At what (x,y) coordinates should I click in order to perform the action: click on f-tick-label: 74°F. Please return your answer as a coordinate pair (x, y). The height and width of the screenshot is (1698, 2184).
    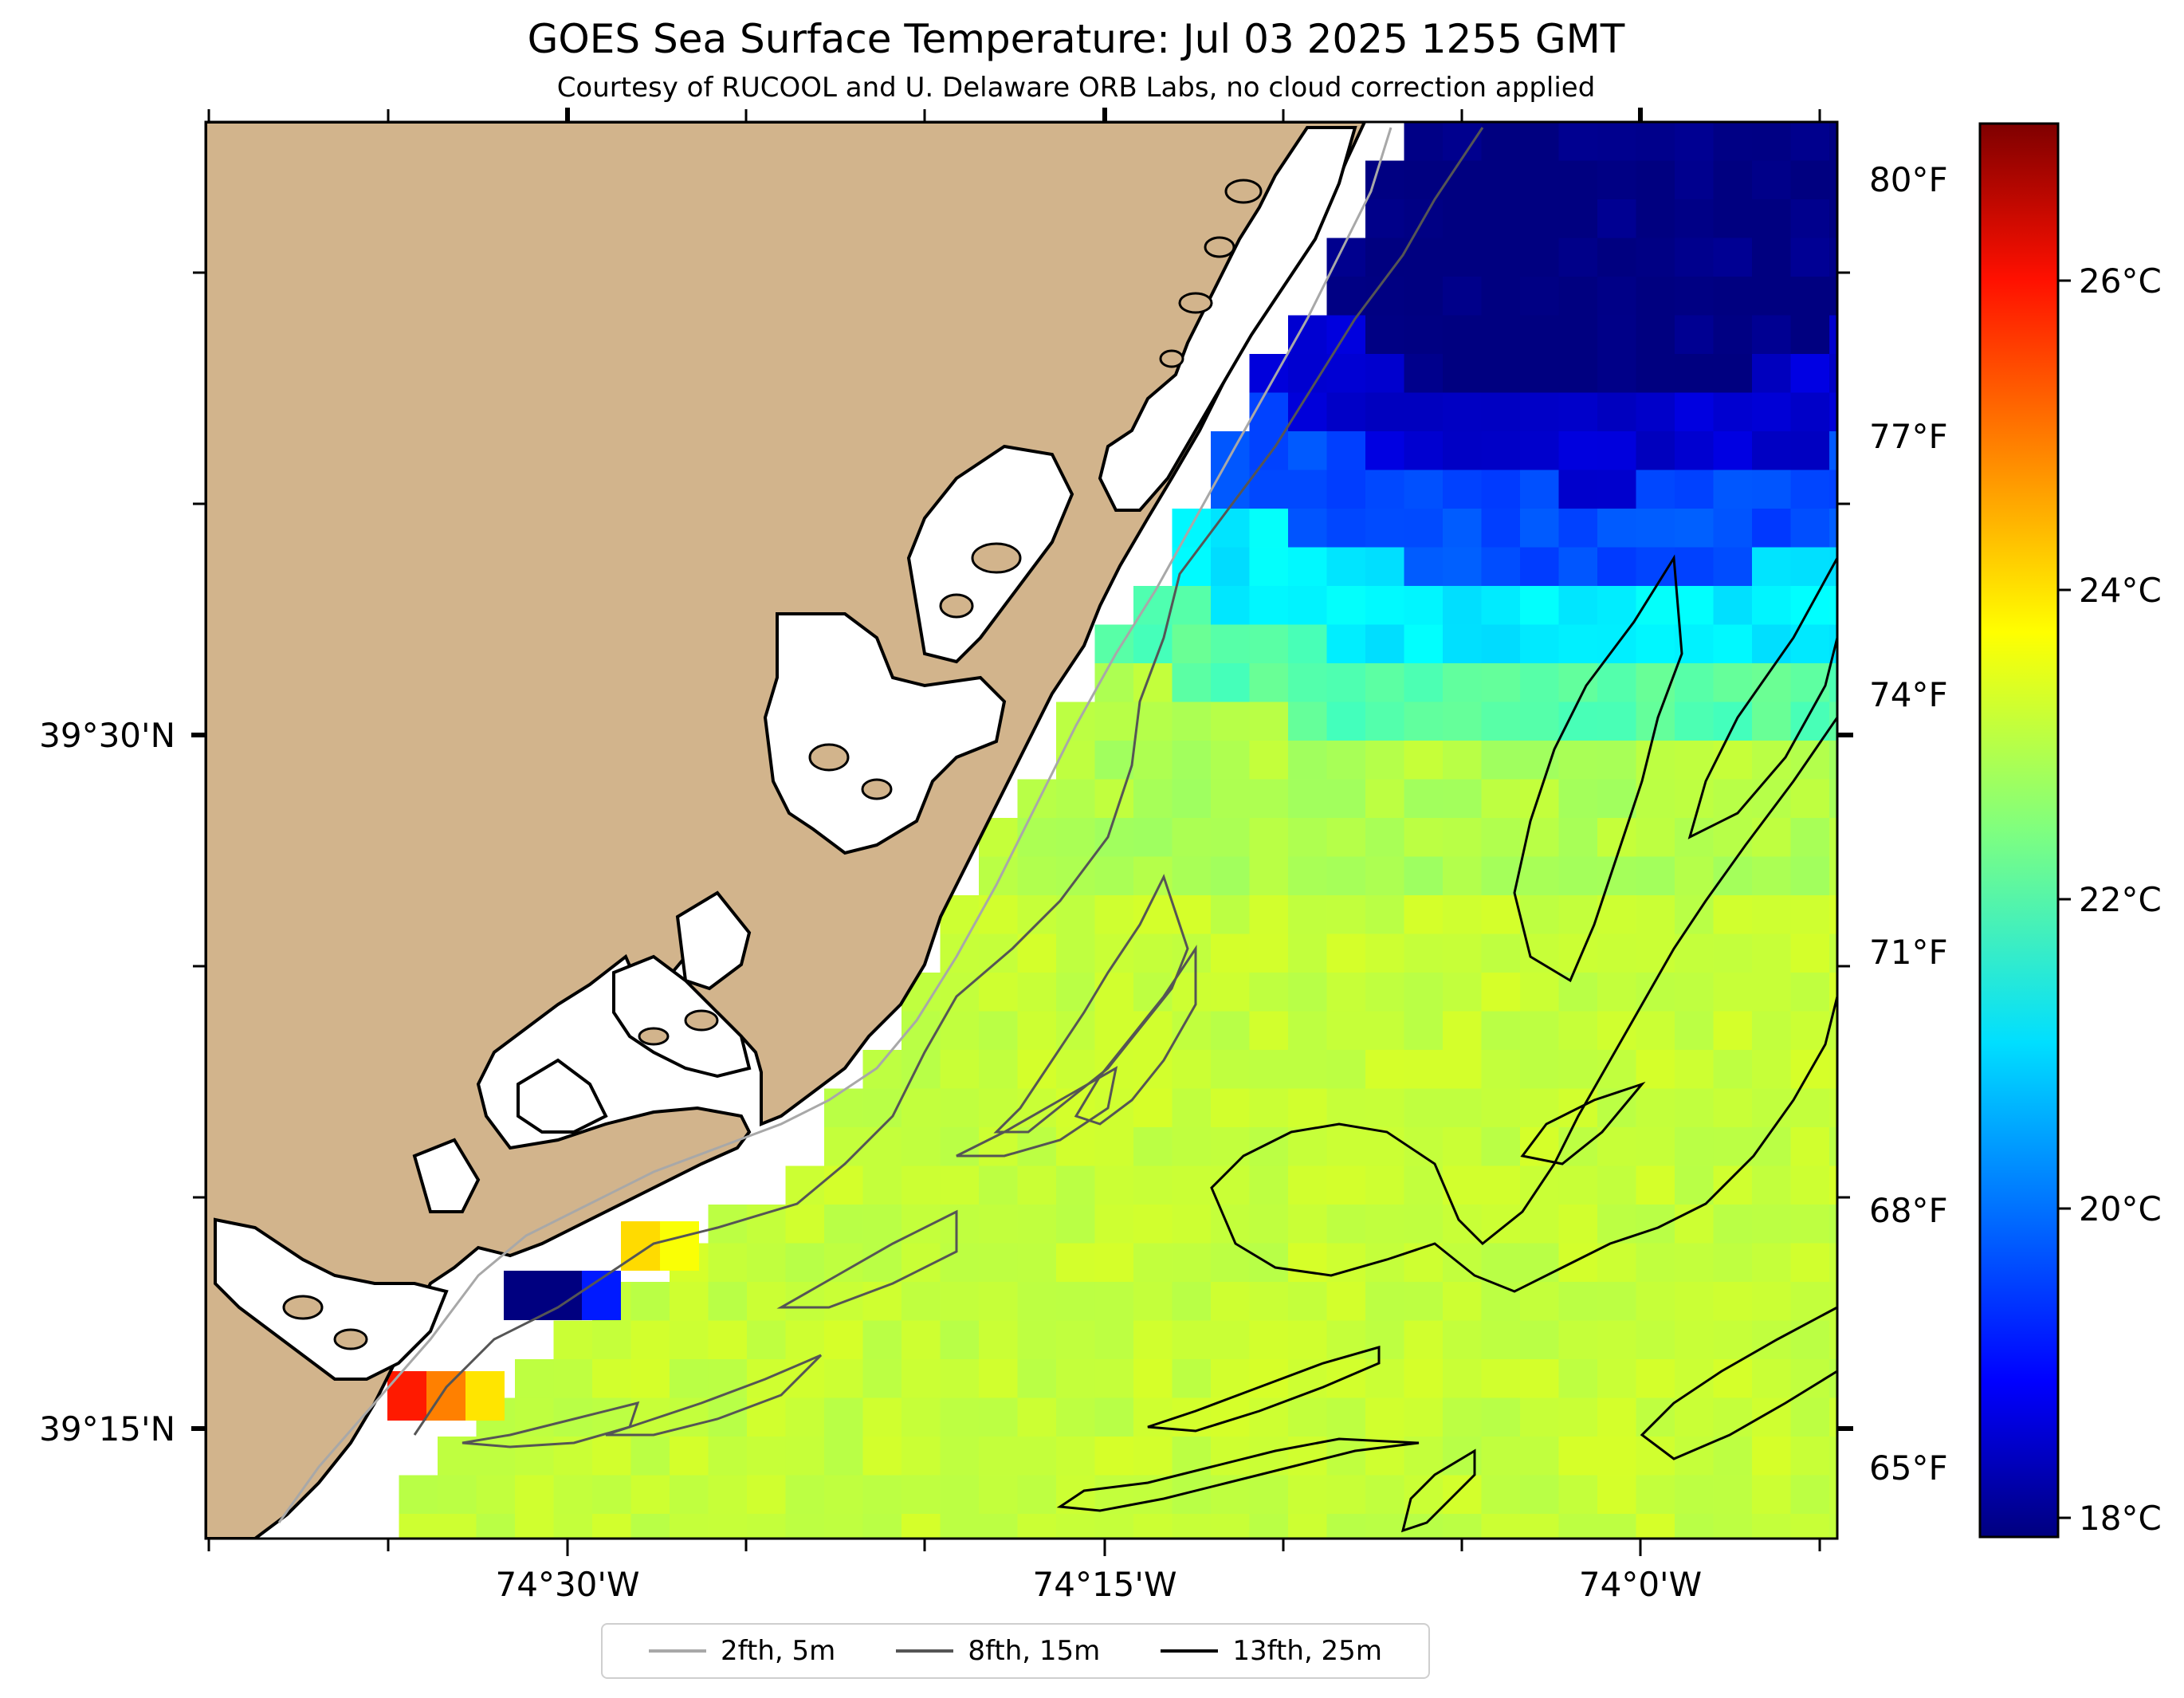
    Looking at the image, I should click on (1908, 695).